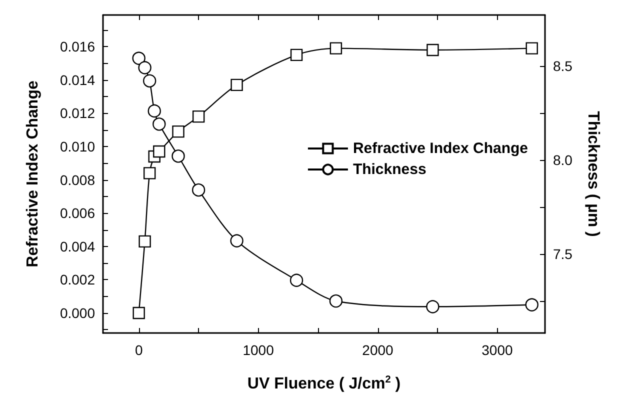  What do you see at coordinates (440, 148) in the screenshot?
I see `legend-label: Refractive Index Change` at bounding box center [440, 148].